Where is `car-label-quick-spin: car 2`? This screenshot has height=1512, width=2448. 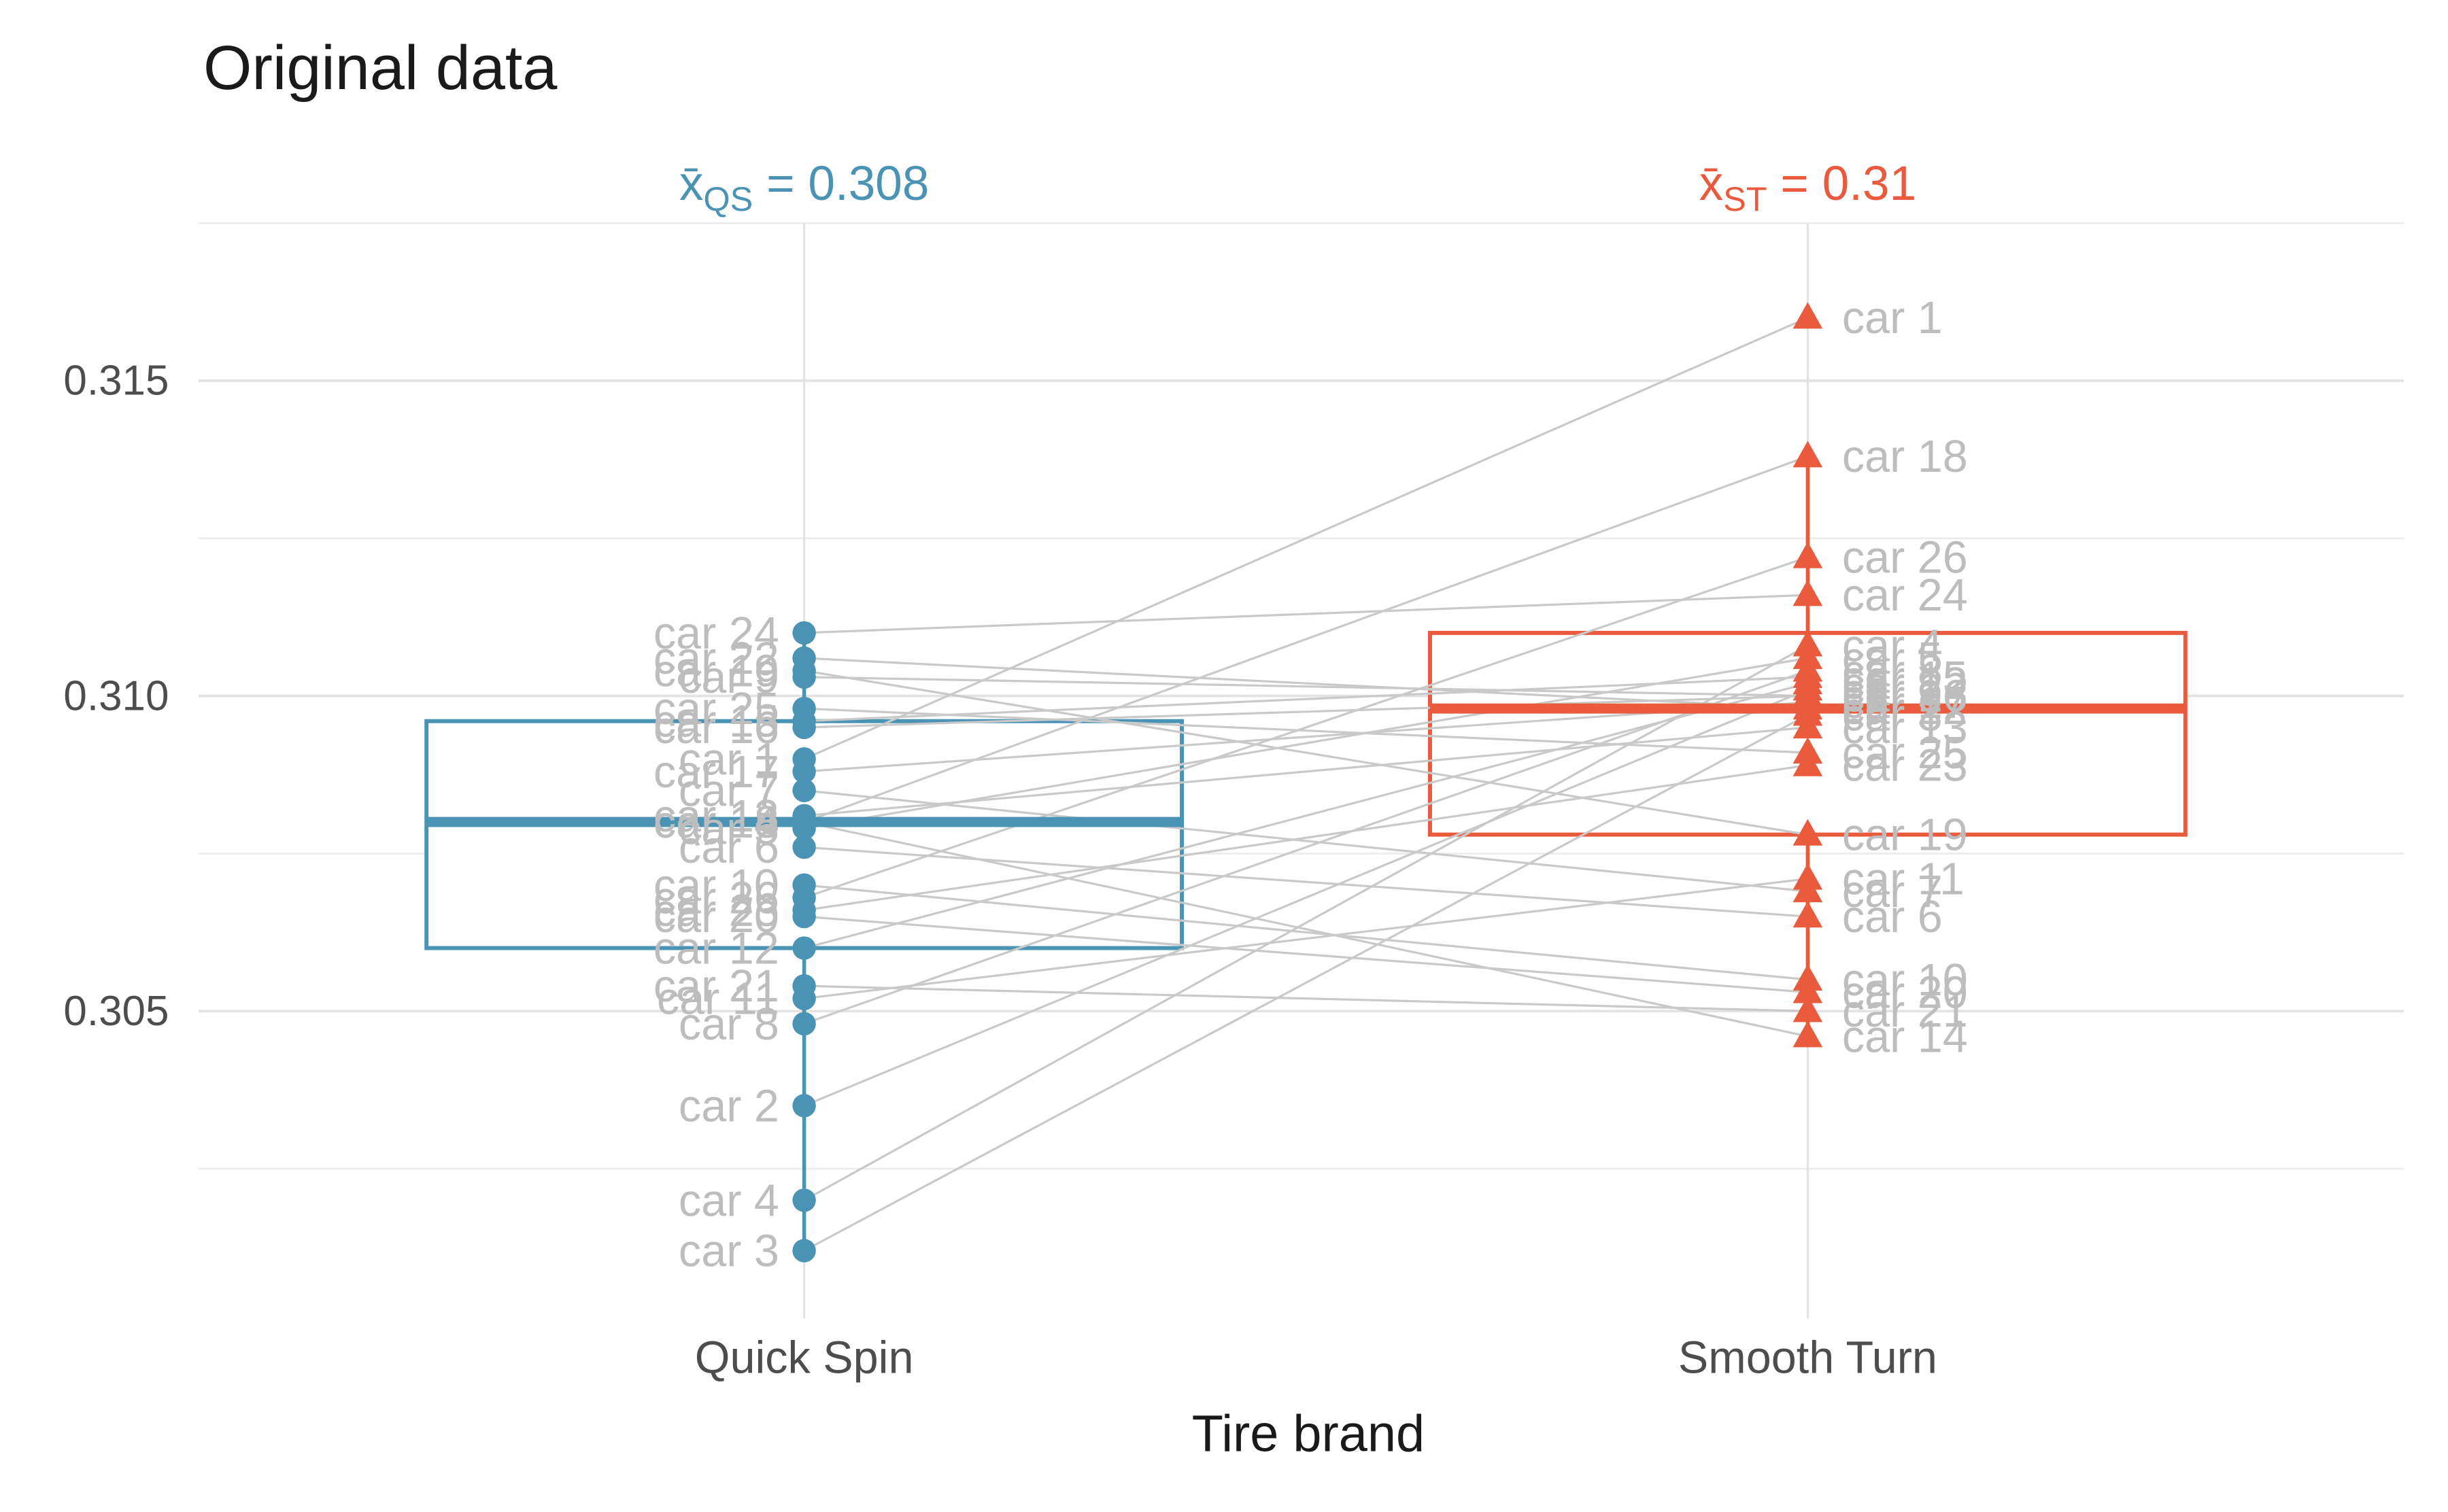
car-label-quick-spin: car 2 is located at coordinates (729, 1106).